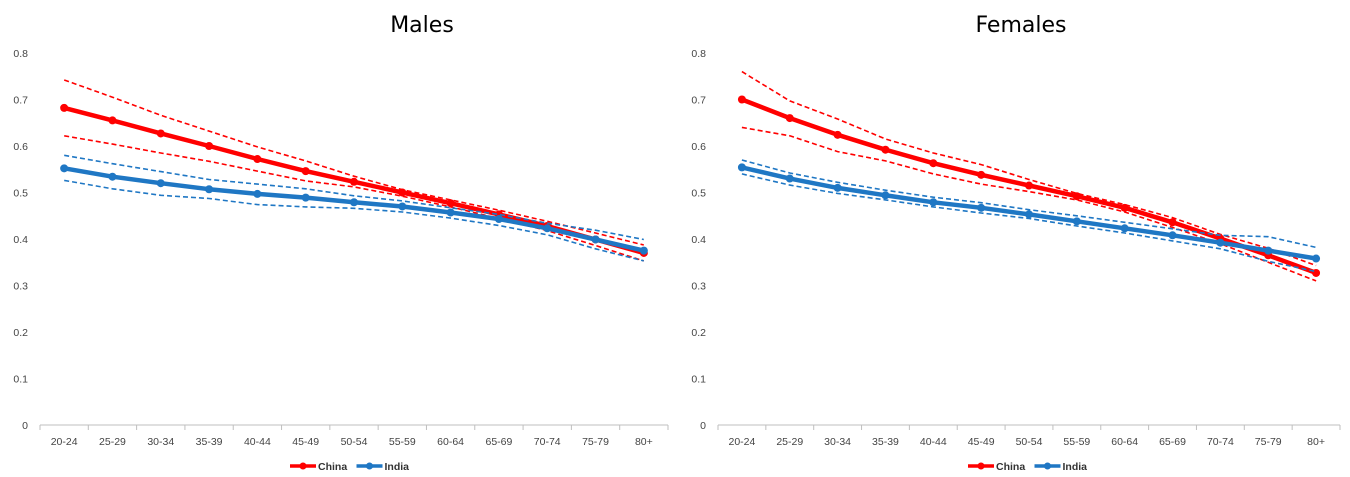  I want to click on x-tick-label: 50-54, so click(1029, 442).